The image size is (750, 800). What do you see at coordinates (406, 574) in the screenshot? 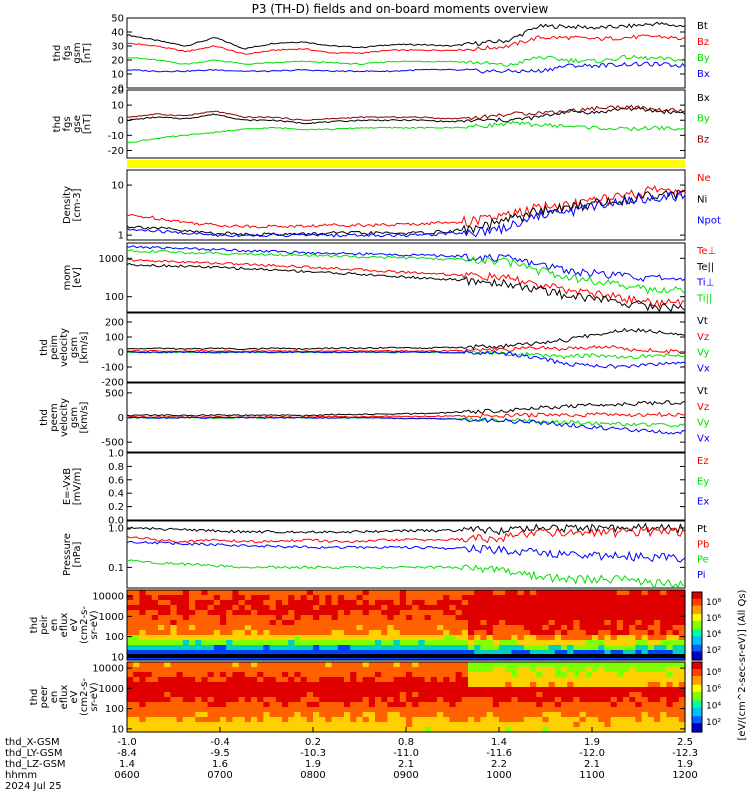
I see `series-line-Pe` at bounding box center [406, 574].